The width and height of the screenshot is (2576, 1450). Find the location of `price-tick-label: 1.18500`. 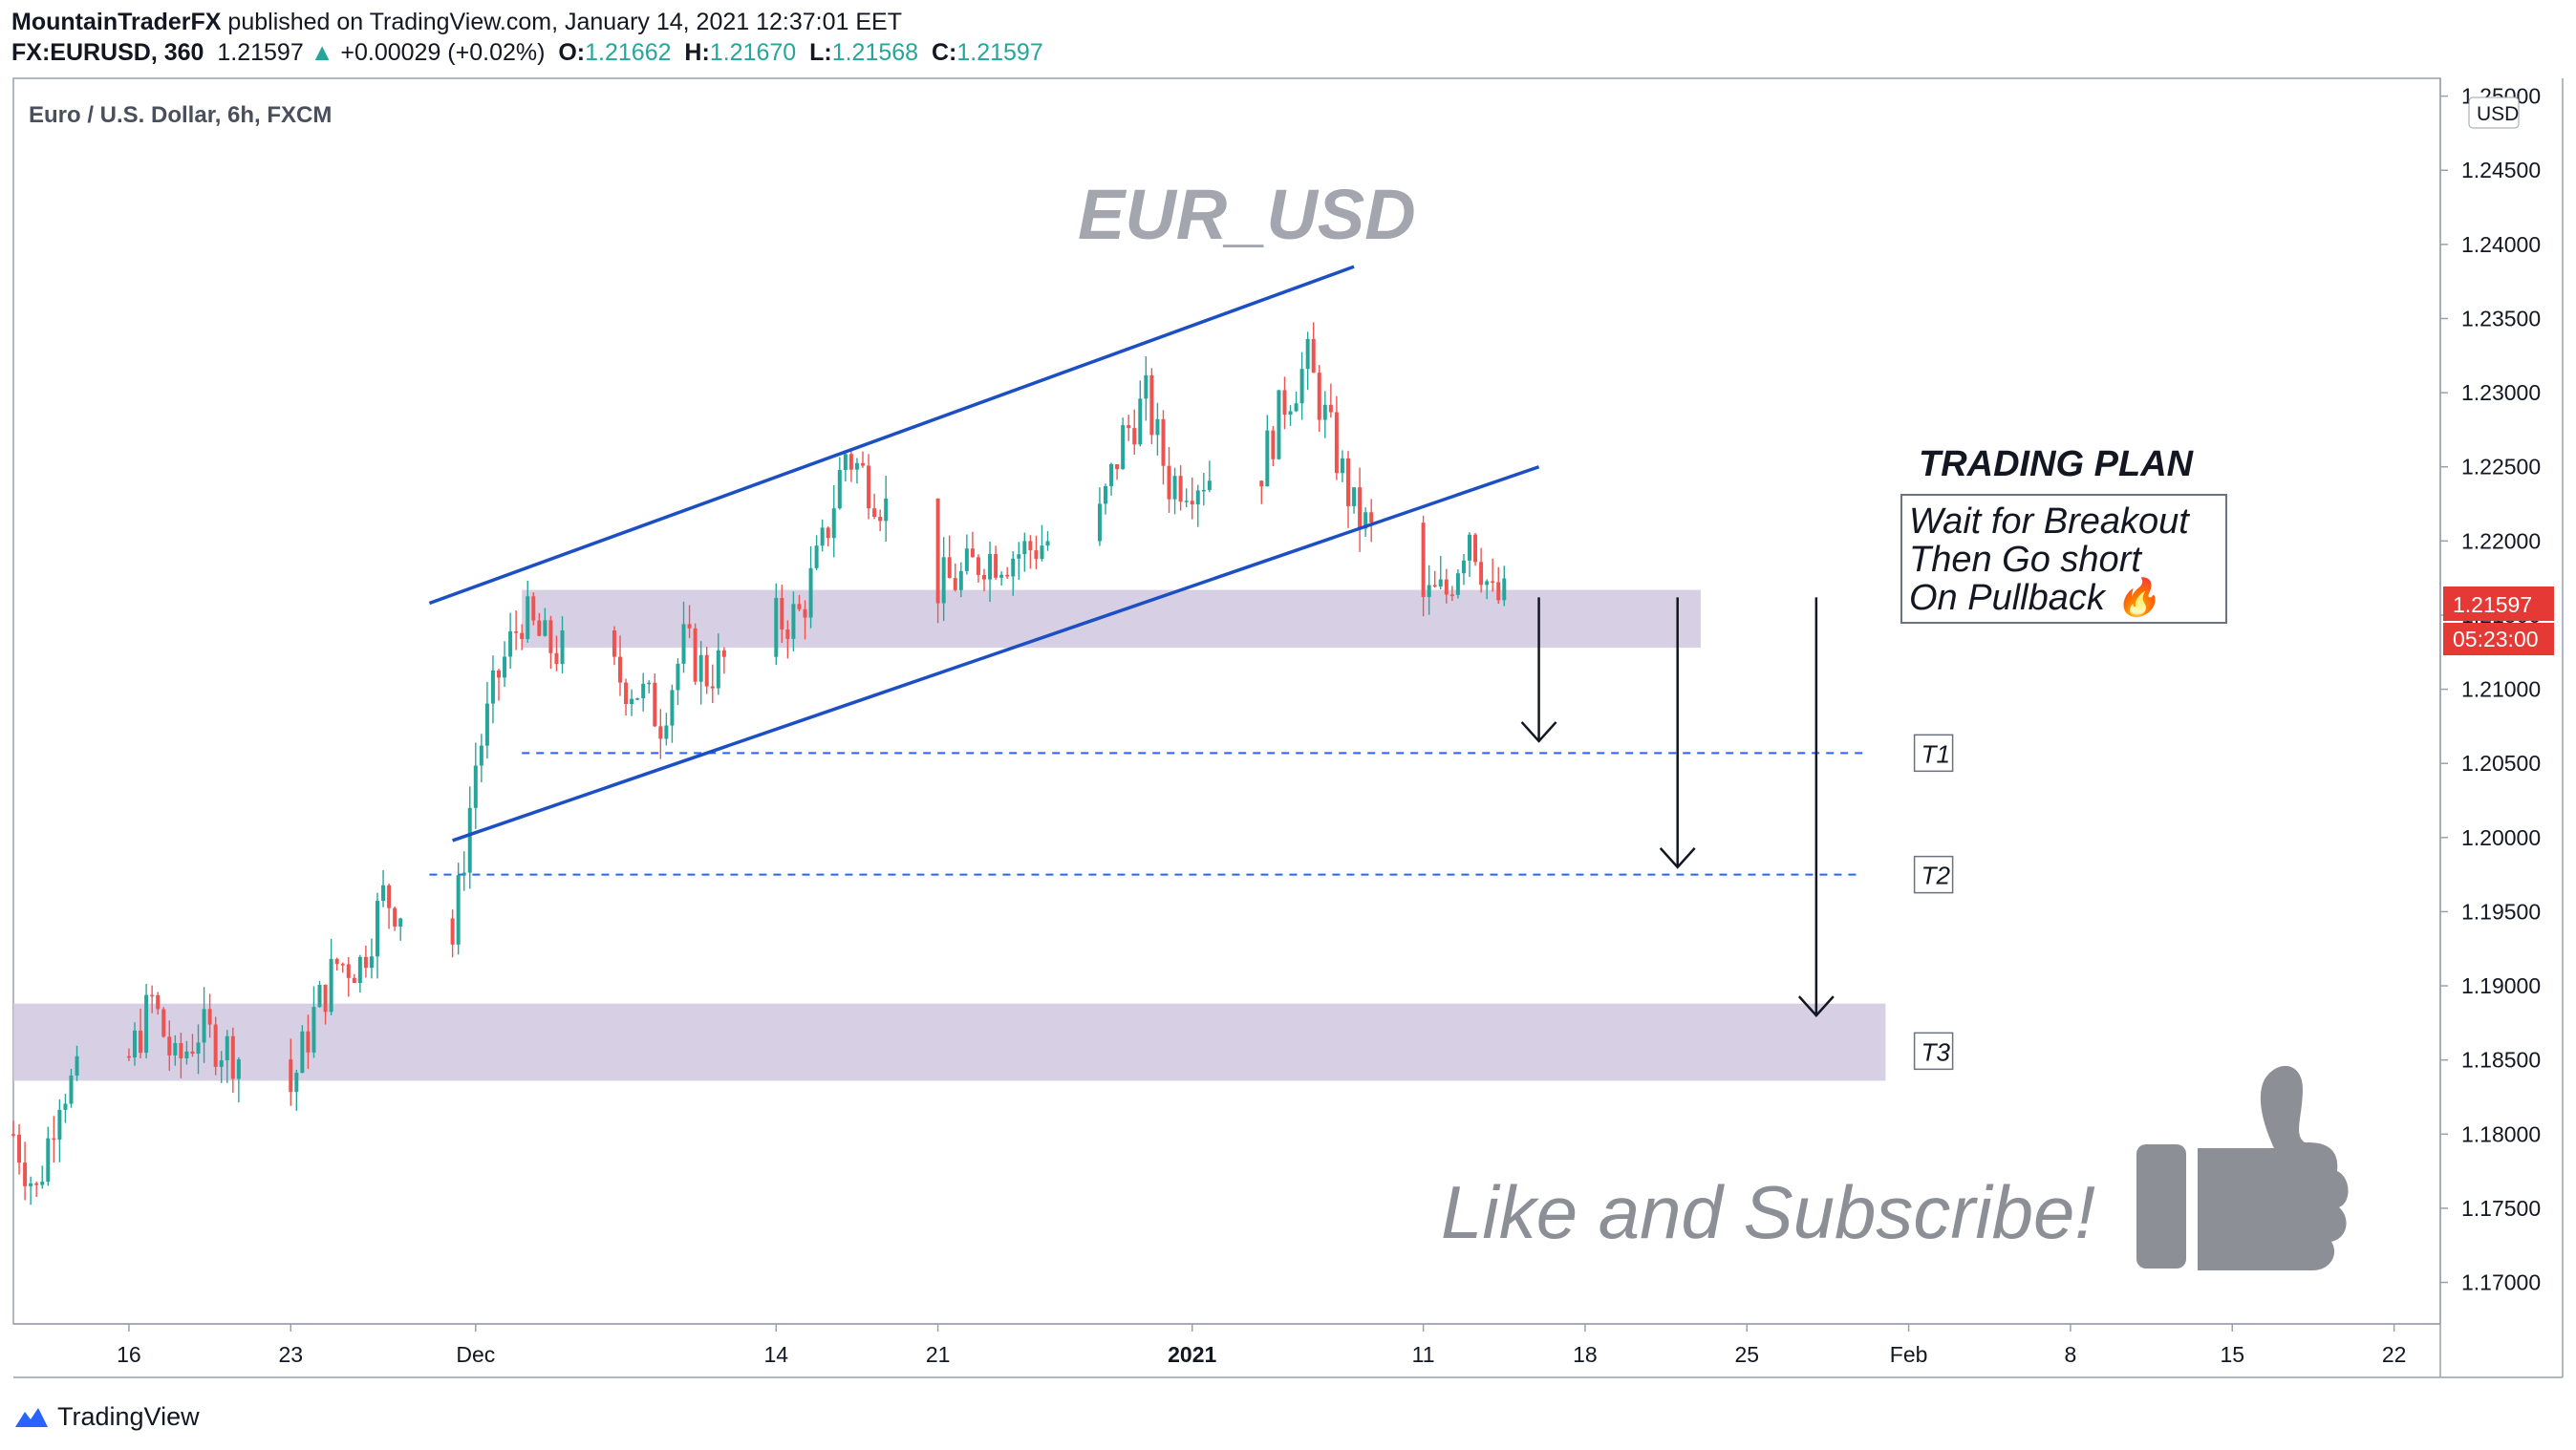

price-tick-label: 1.18500 is located at coordinates (2501, 1060).